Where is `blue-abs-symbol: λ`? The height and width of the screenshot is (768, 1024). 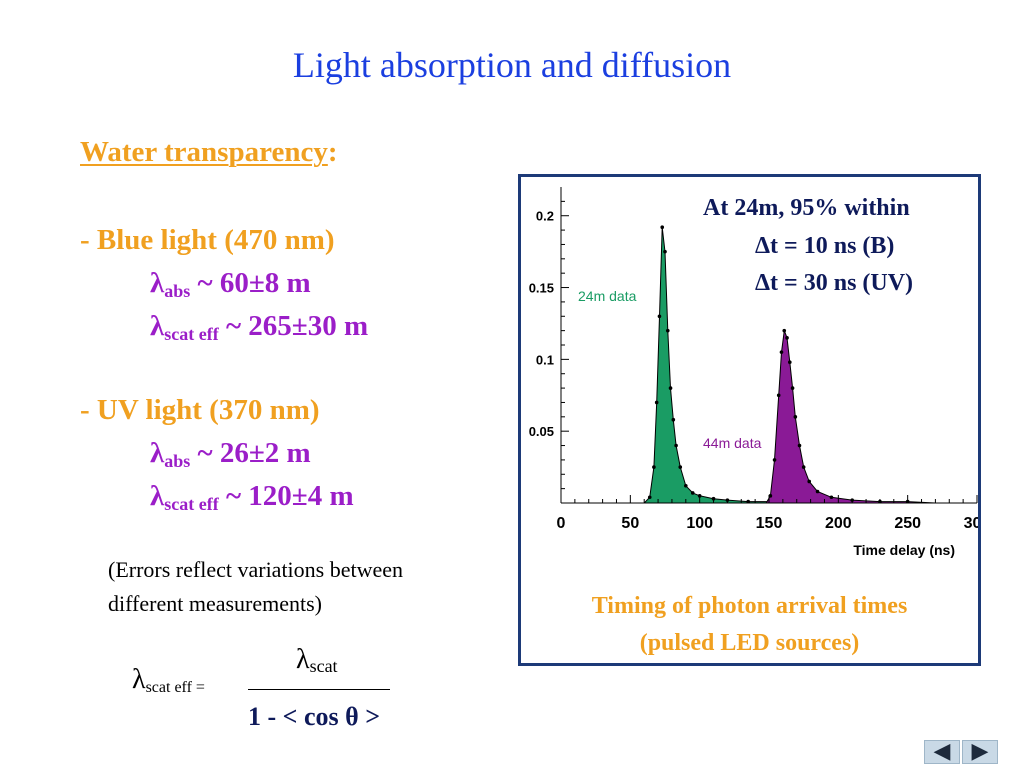
blue-abs-symbol: λ is located at coordinates (157, 283).